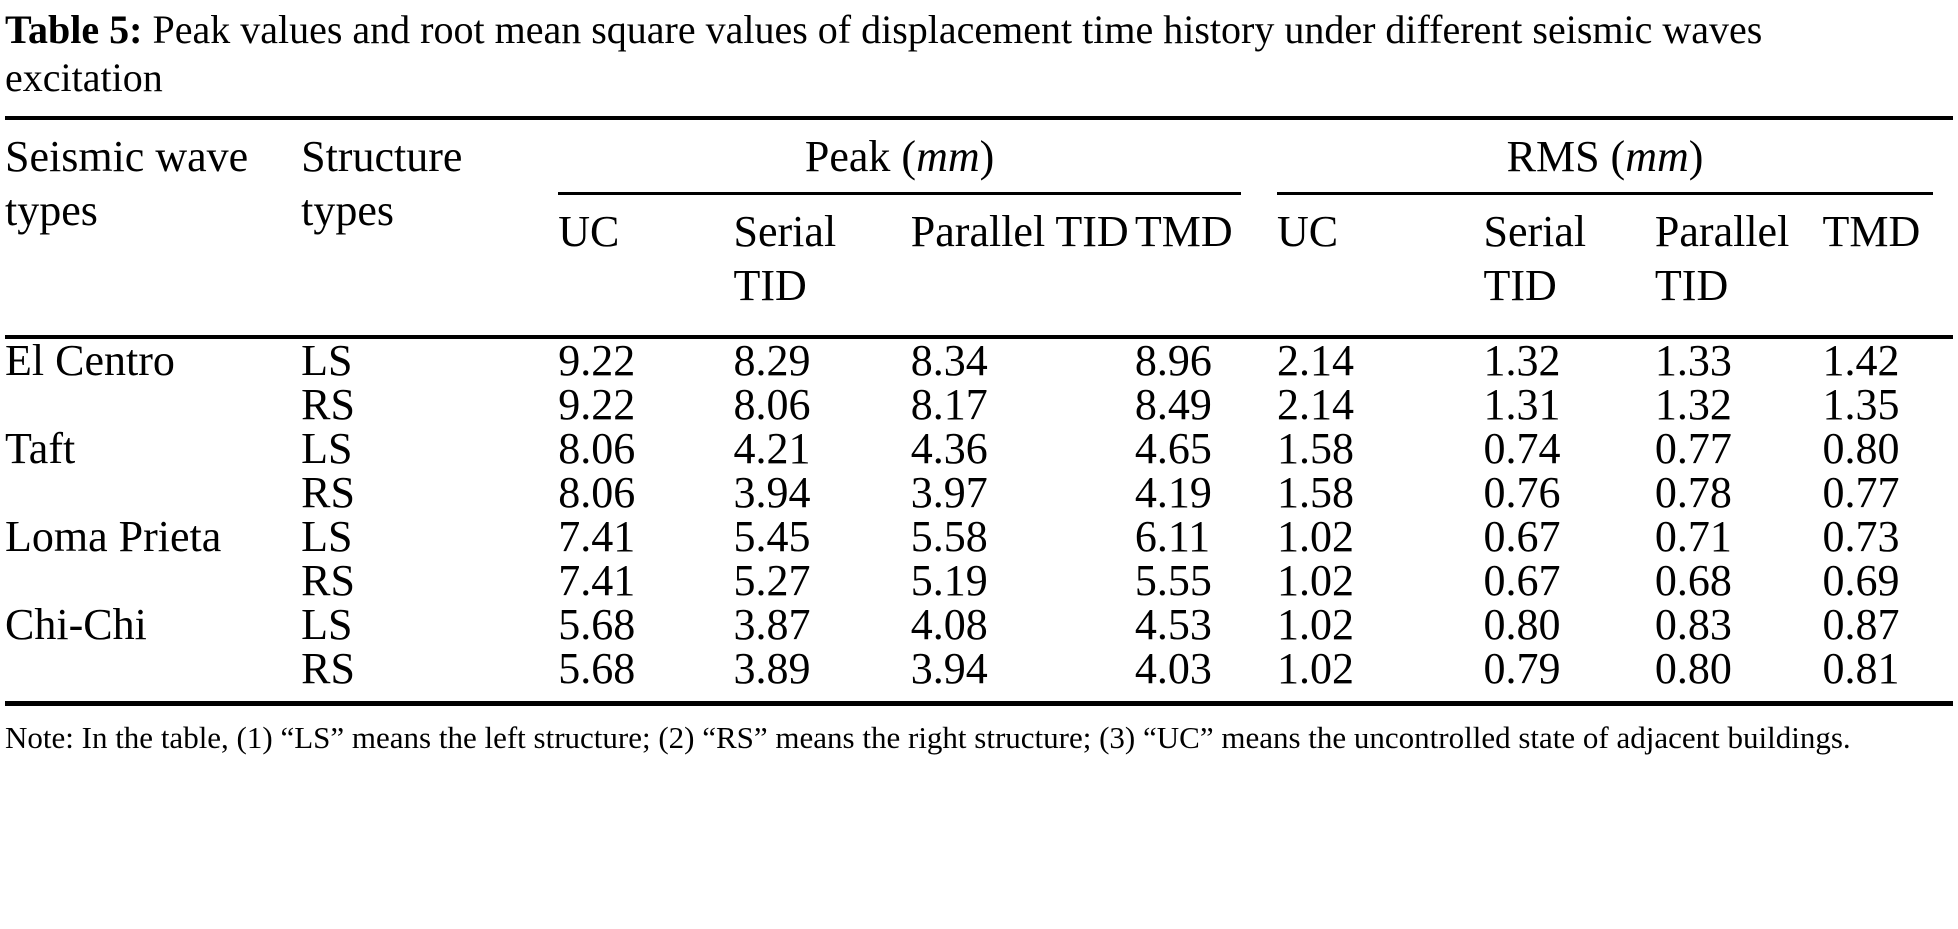 The image size is (1958, 929). What do you see at coordinates (1522, 448) in the screenshot?
I see `cell-rms-serial-tid: 0.74` at bounding box center [1522, 448].